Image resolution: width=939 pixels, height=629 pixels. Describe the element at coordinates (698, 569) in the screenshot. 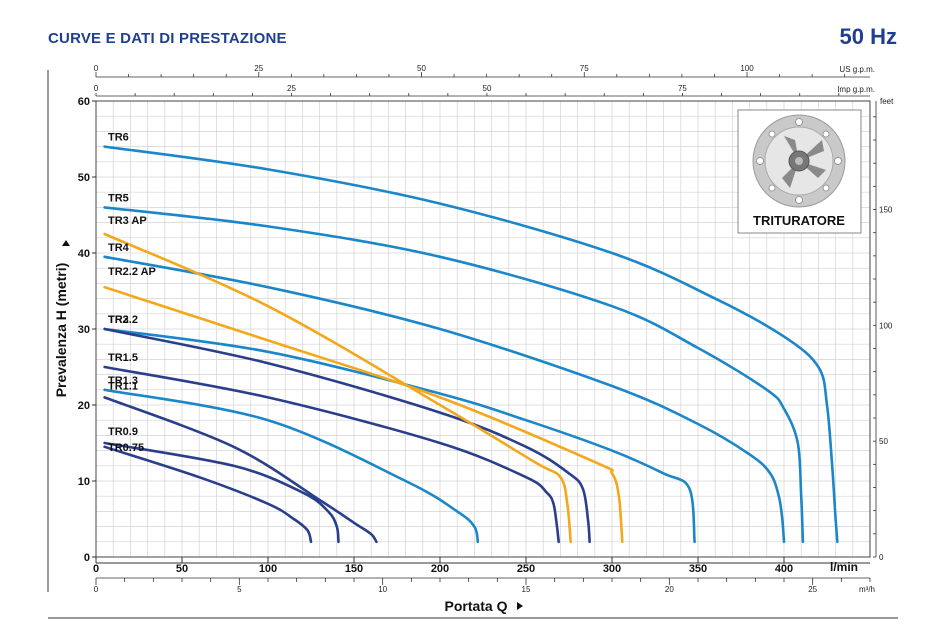

I see `x-tick-label: 350` at that location.